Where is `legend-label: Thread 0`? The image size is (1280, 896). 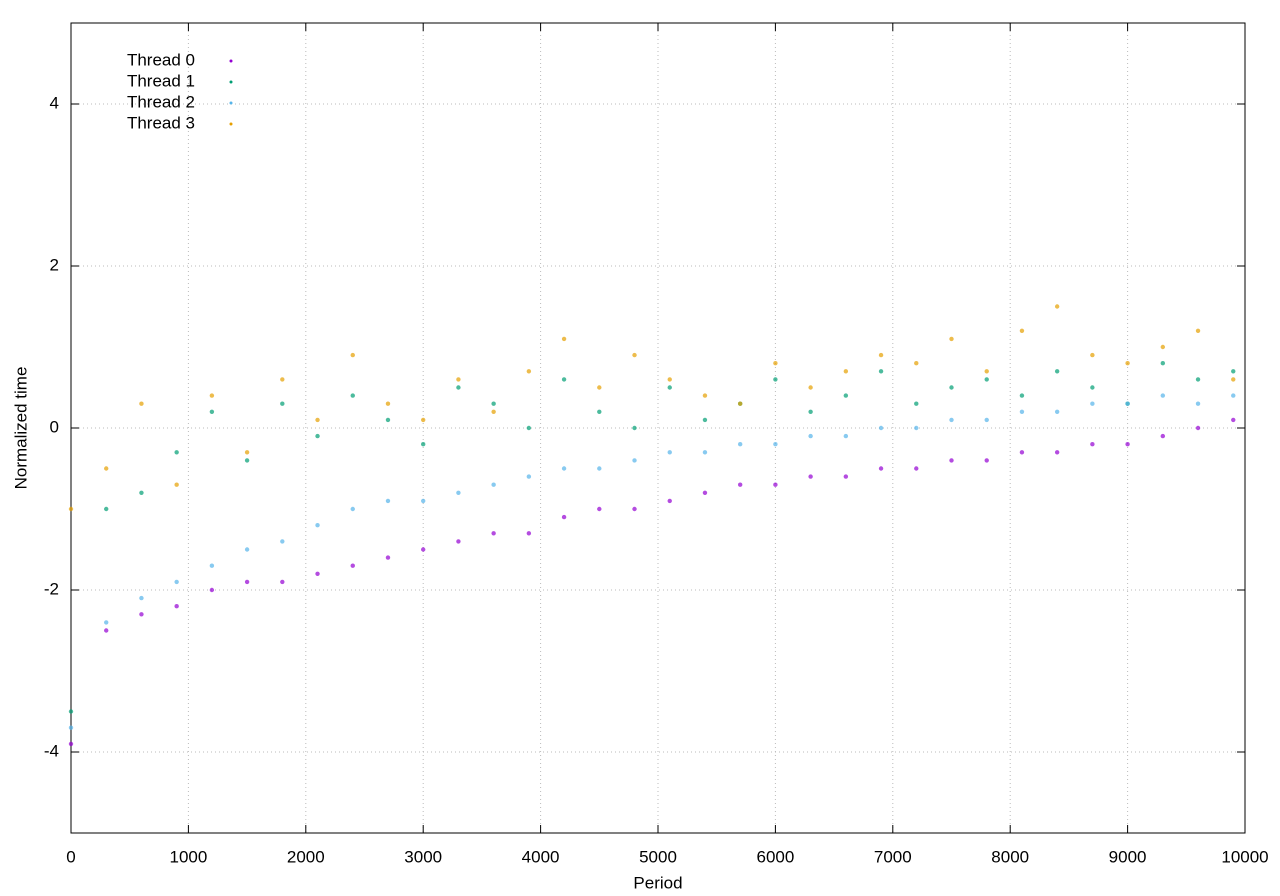 legend-label: Thread 0 is located at coordinates (161, 59).